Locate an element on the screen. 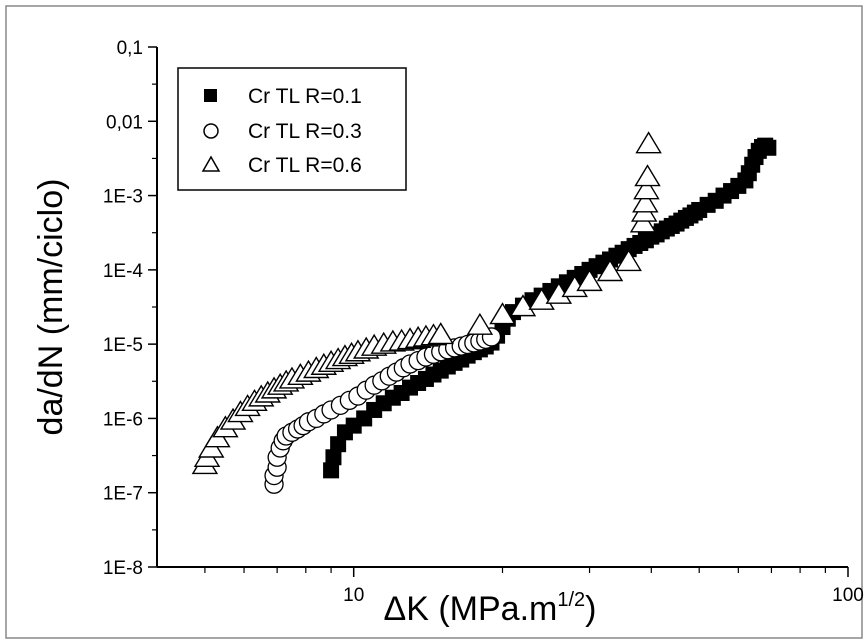 The width and height of the screenshot is (868, 644). y-tick-label: 0,1 is located at coordinates (130, 48).